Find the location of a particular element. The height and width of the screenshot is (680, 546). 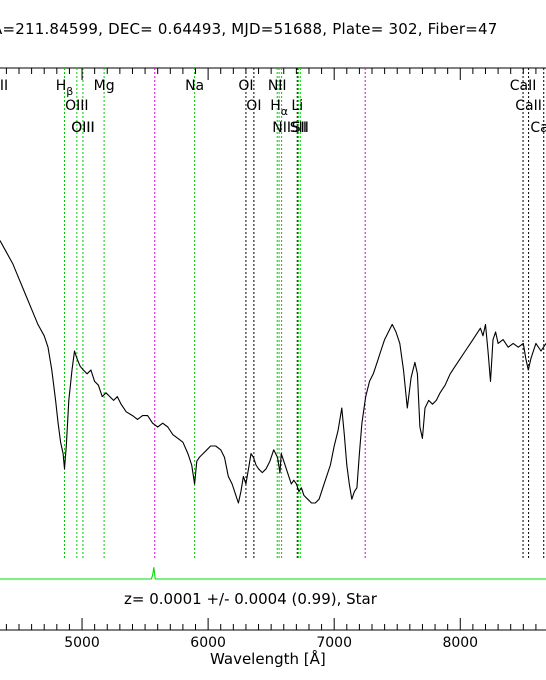

x-tick-label-6000: 6000 is located at coordinates (208, 643).